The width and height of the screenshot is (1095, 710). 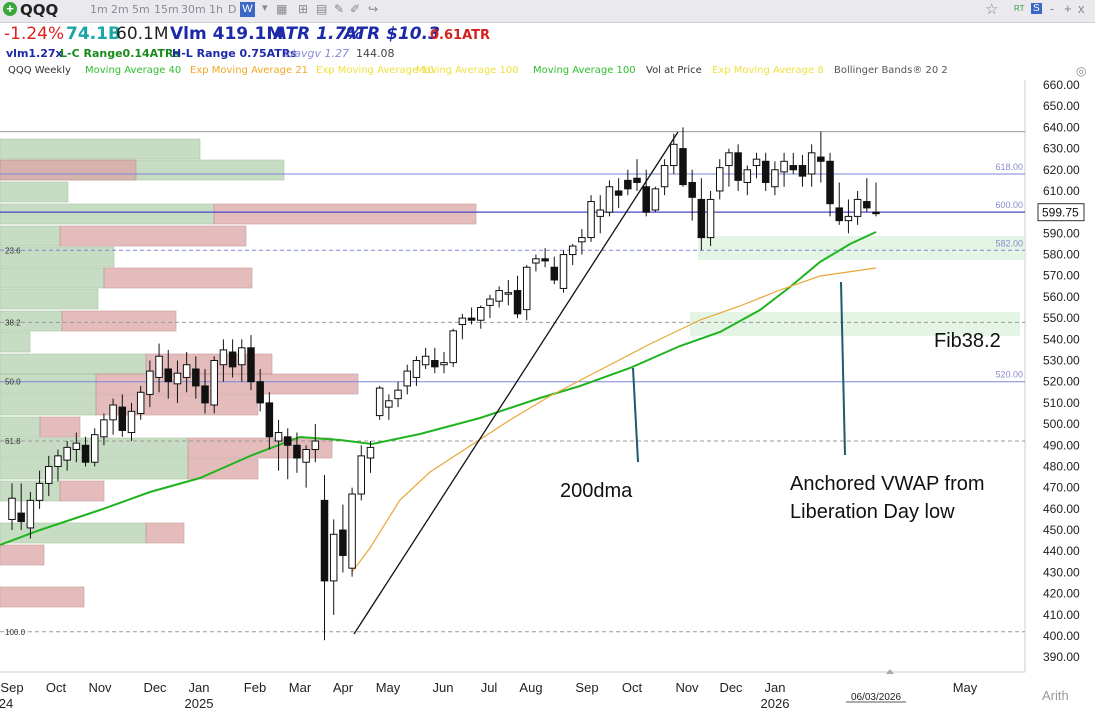 What do you see at coordinates (1019, 8) in the screenshot?
I see `rt-label: RT` at bounding box center [1019, 8].